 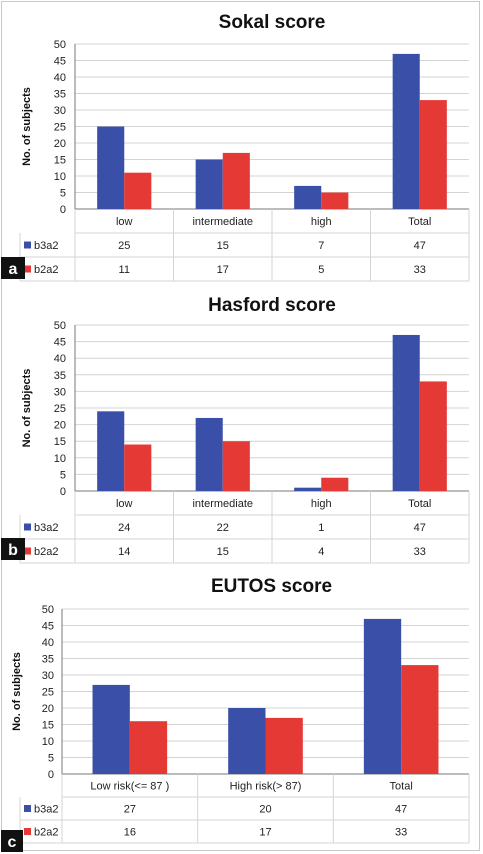 What do you see at coordinates (130, 810) in the screenshot?
I see `table-value: 27` at bounding box center [130, 810].